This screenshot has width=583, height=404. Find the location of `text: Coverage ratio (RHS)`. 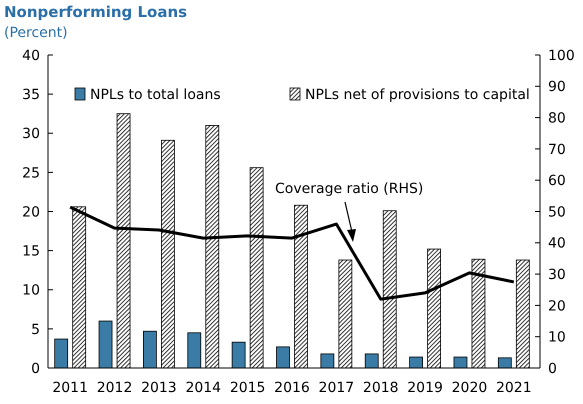

text: Coverage ratio (RHS) is located at coordinates (349, 189).